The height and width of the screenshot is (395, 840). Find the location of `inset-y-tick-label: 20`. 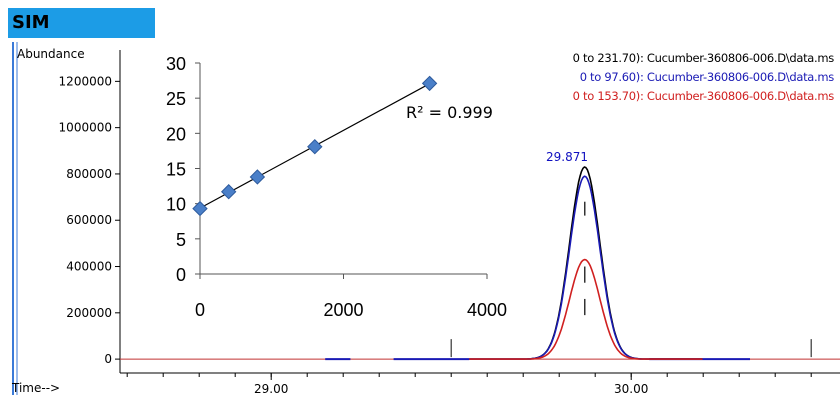

inset-y-tick-label: 20 is located at coordinates (176, 134).